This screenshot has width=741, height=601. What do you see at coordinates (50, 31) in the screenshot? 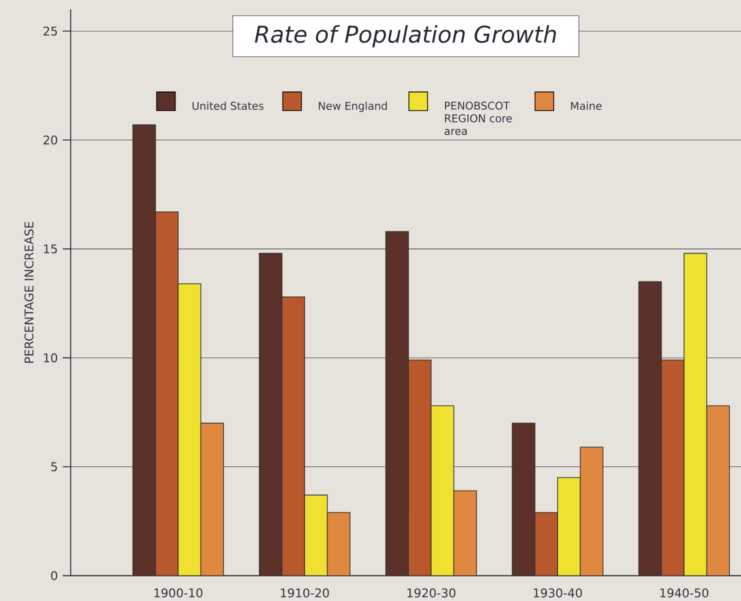
I see `y-tick-label: 25` at bounding box center [50, 31].